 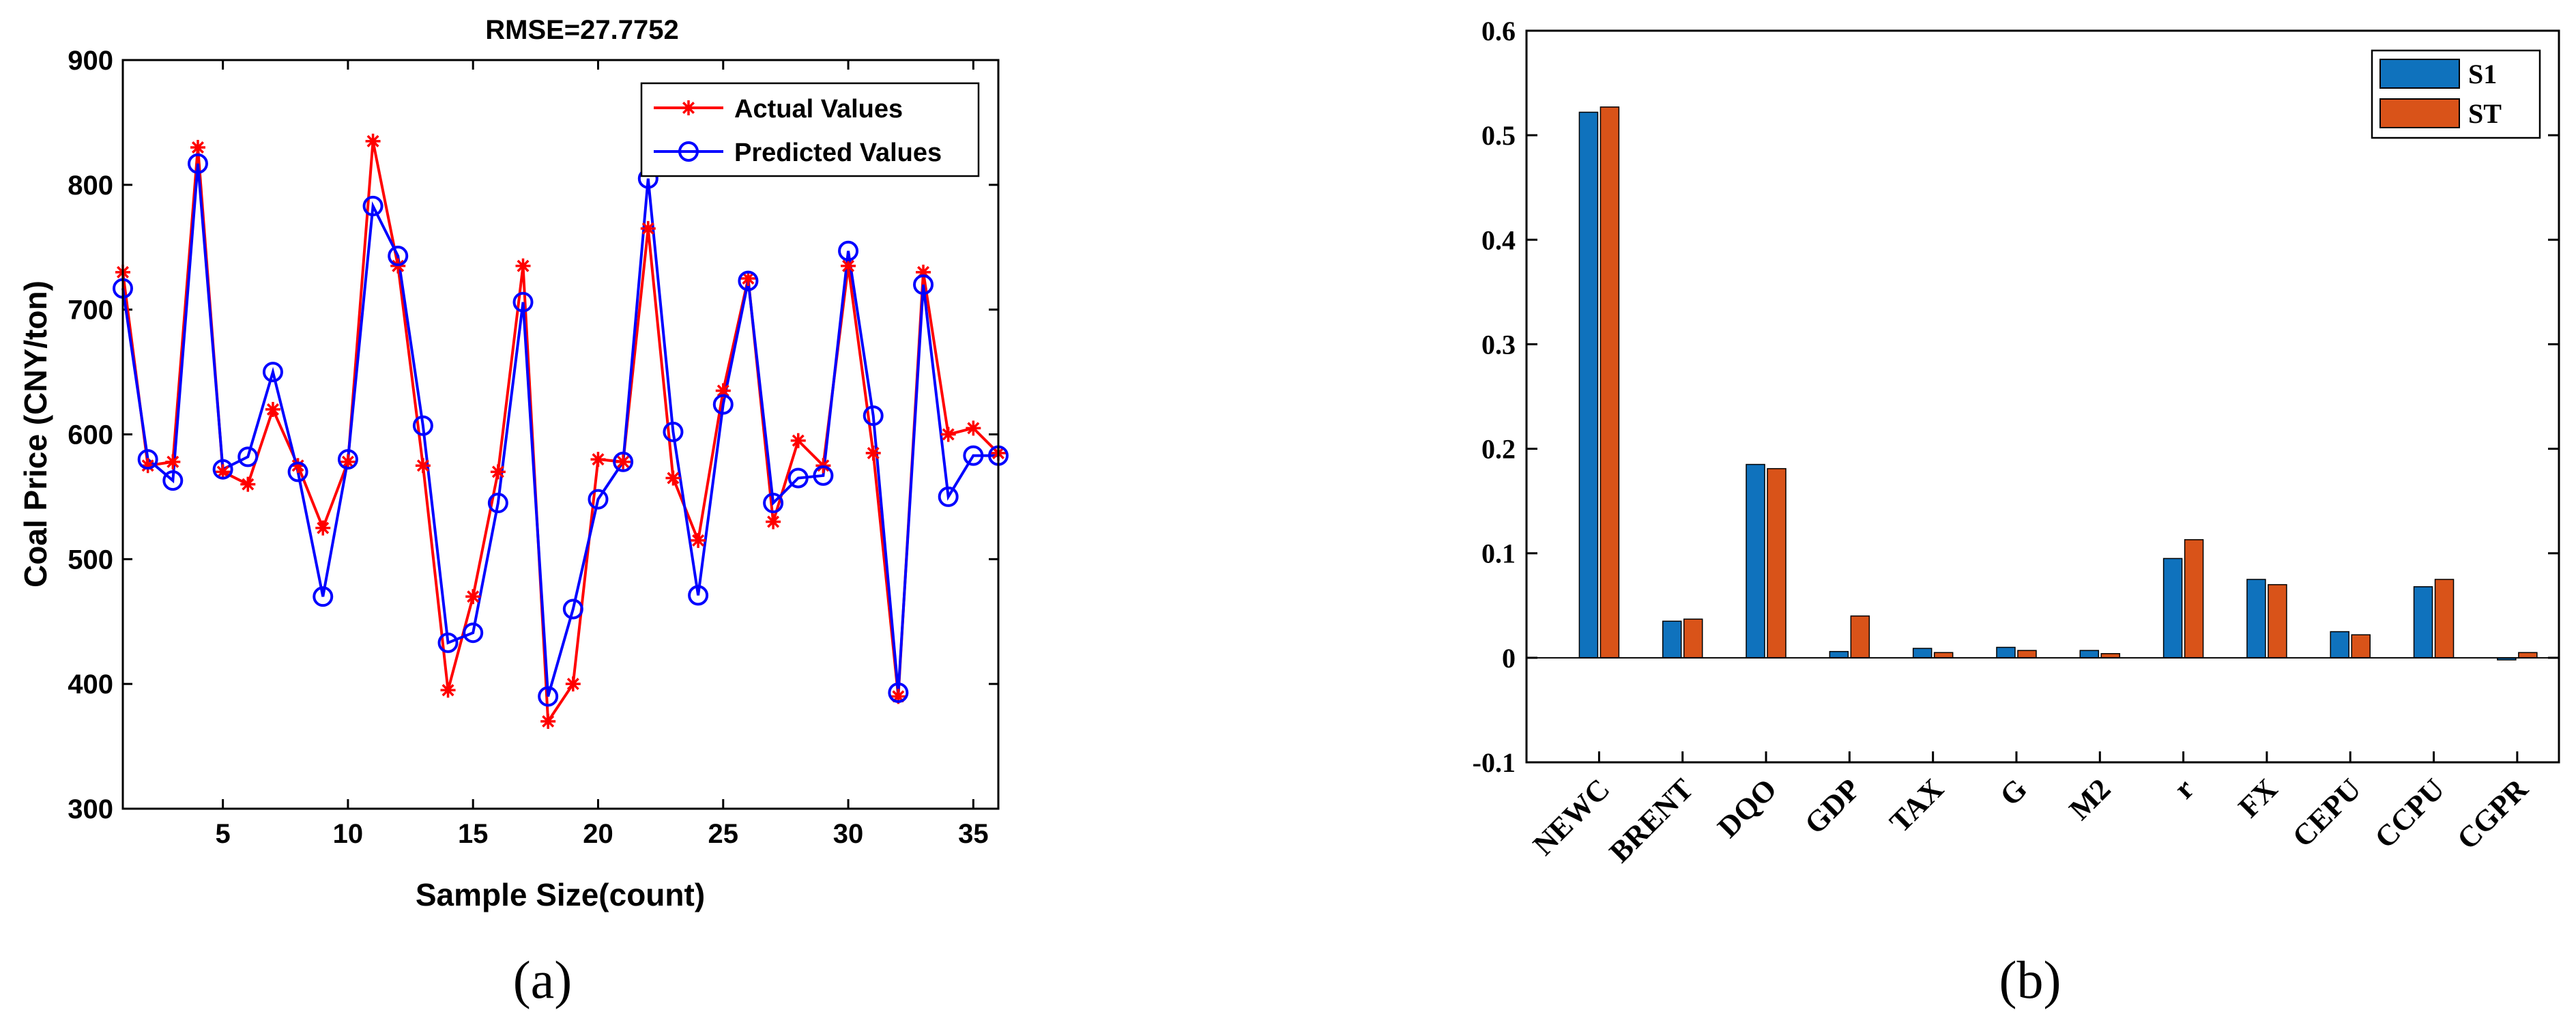 I want to click on bar-st-brent, so click(x=1693, y=638).